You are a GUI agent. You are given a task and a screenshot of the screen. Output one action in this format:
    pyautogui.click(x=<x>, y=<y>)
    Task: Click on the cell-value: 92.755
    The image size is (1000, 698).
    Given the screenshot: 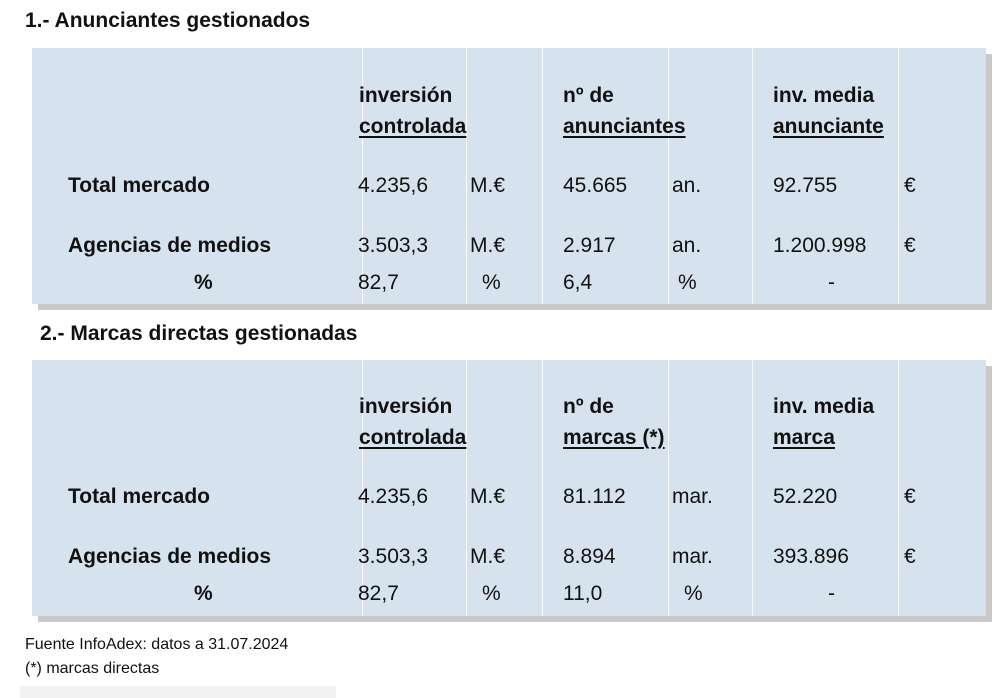 What is the action you would take?
    pyautogui.click(x=805, y=185)
    